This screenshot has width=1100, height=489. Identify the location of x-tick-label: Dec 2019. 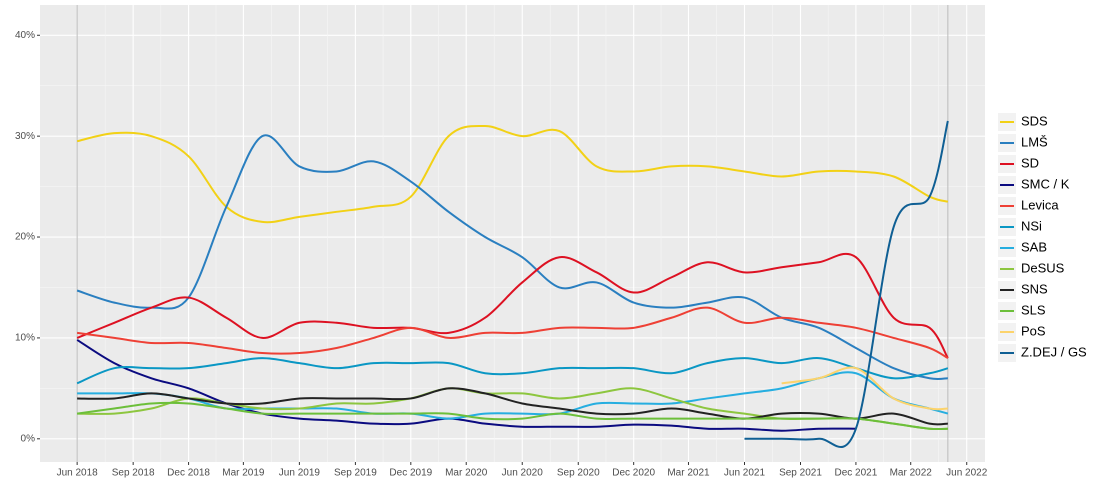
(410, 473).